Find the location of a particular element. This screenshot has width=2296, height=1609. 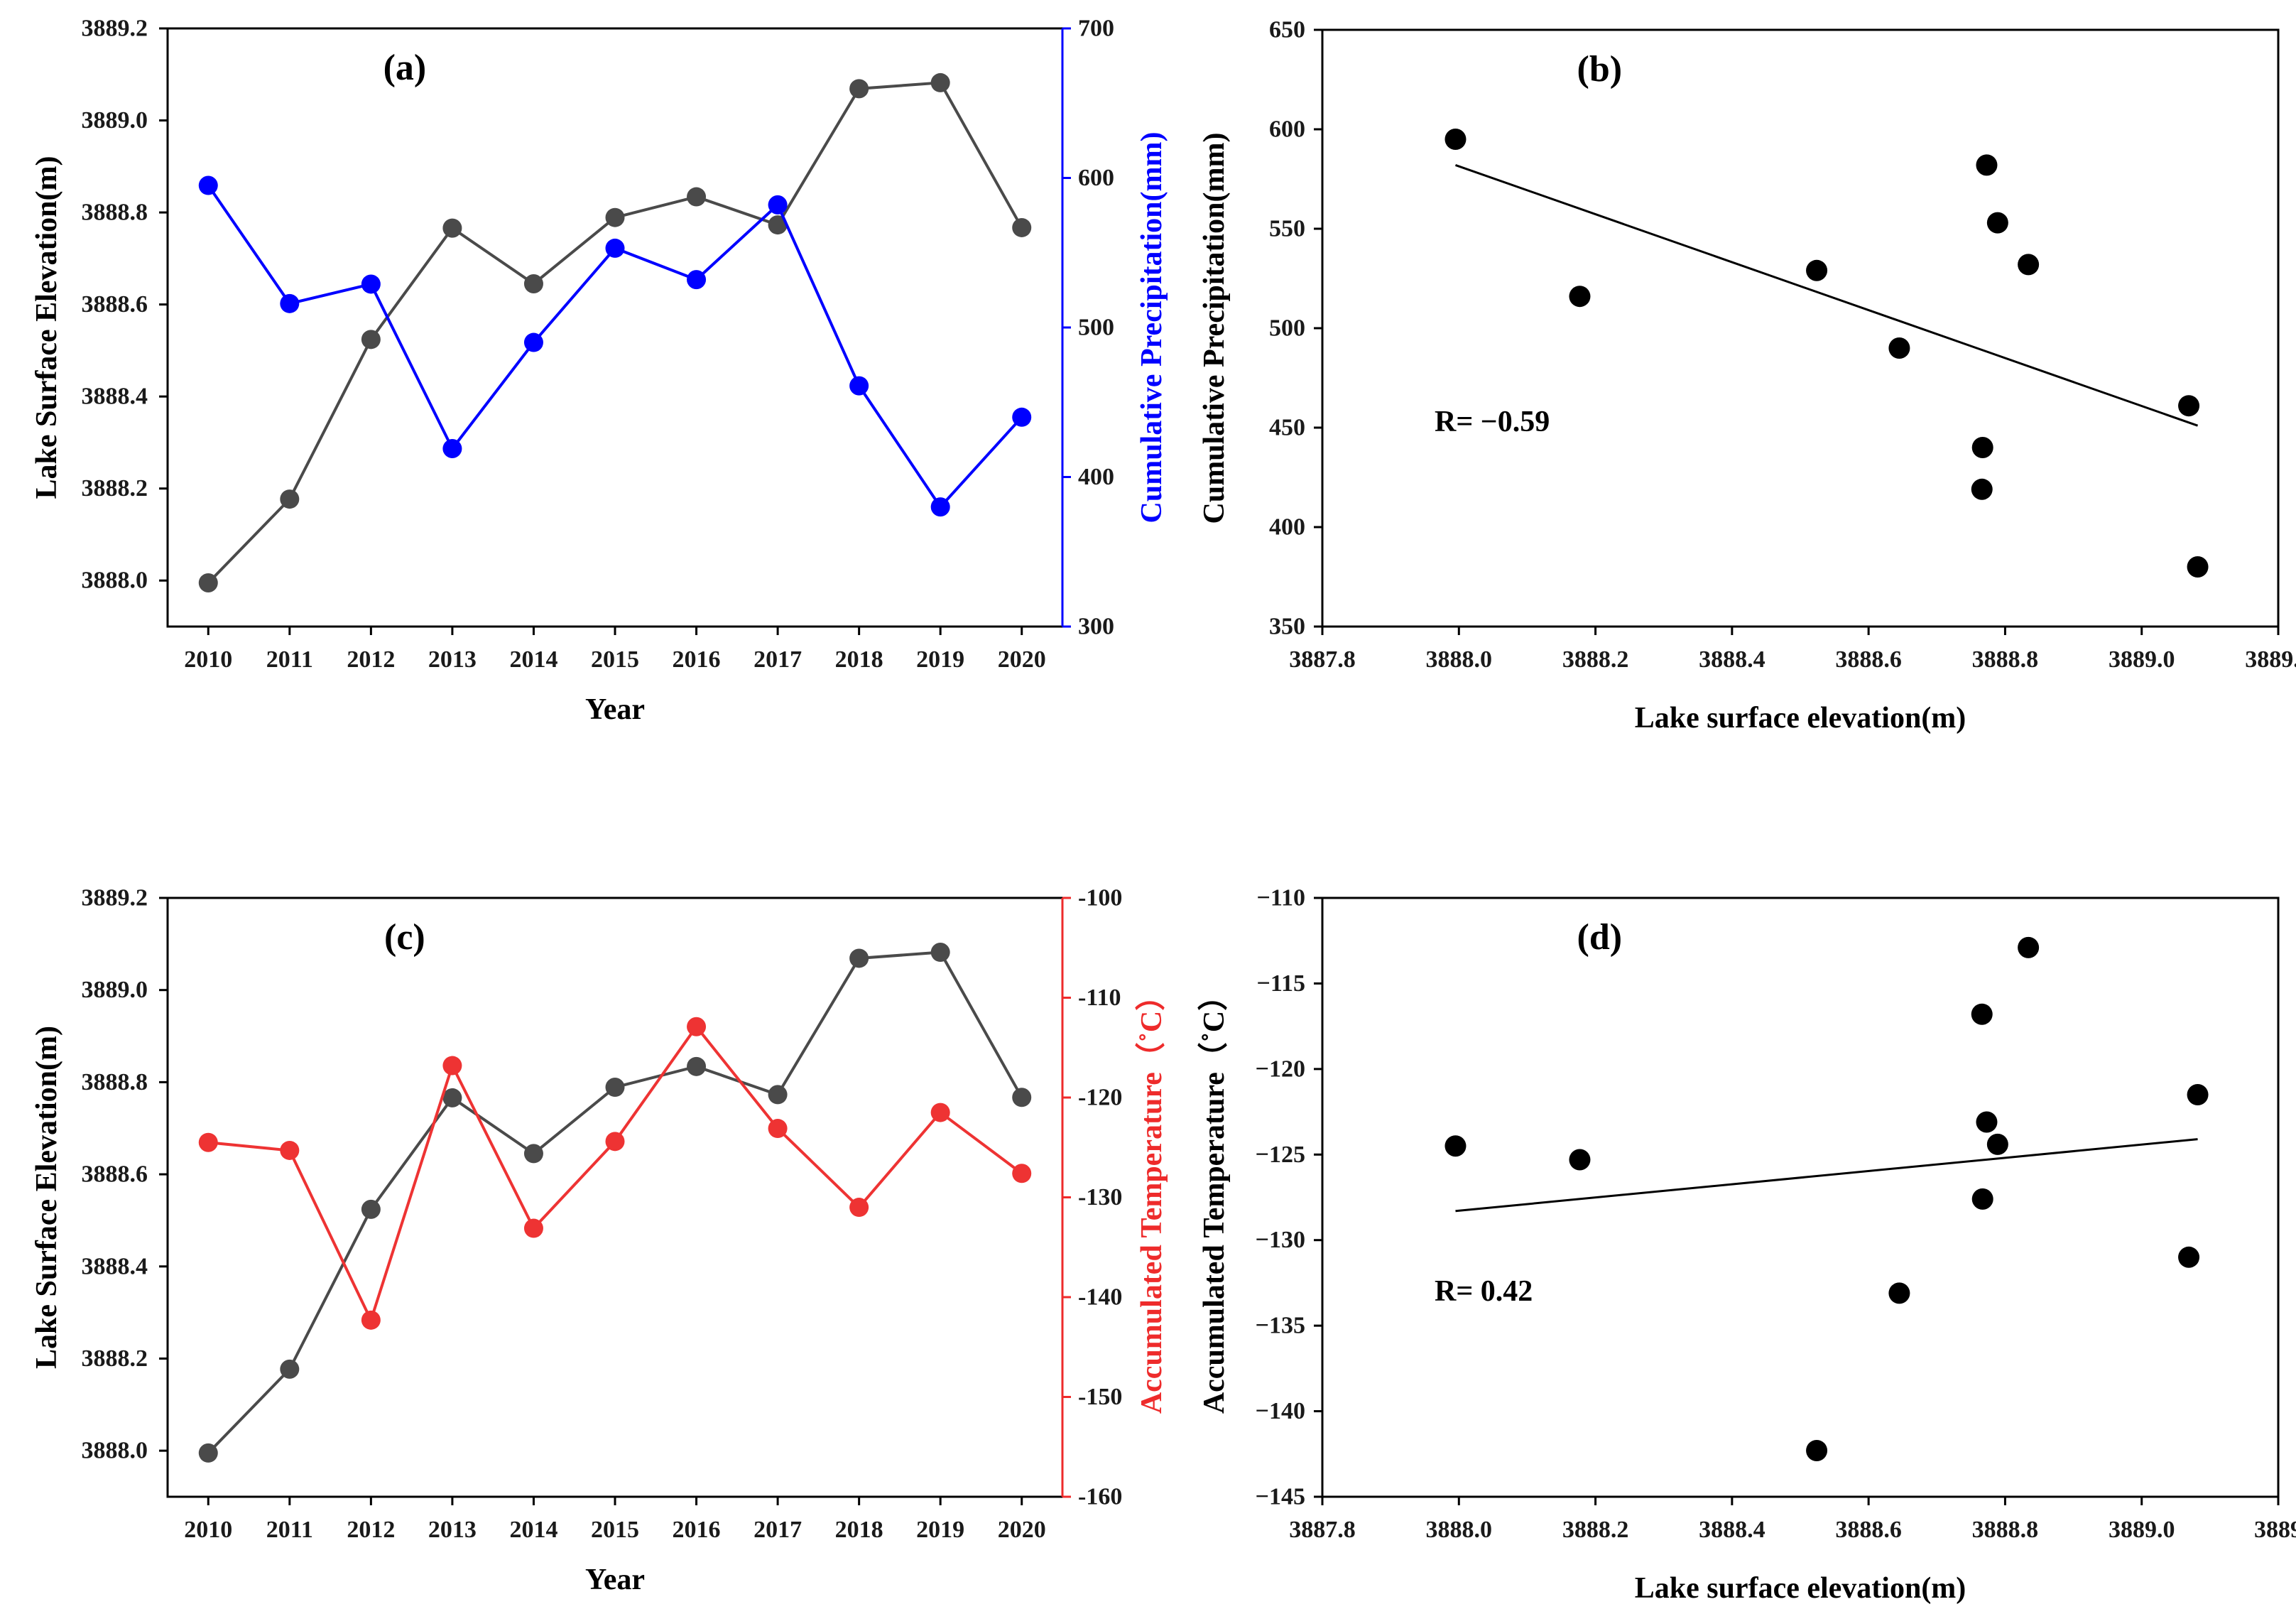

panel-a-frame is located at coordinates (615, 327).